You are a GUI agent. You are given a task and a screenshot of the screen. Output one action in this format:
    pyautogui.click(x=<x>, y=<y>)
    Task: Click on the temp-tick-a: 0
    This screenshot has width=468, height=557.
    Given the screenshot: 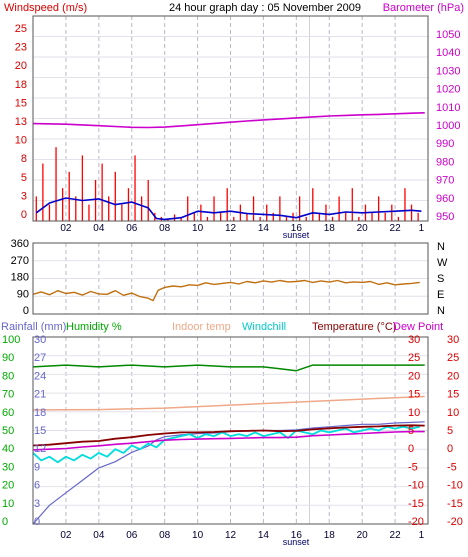 What is the action you would take?
    pyautogui.click(x=411, y=449)
    